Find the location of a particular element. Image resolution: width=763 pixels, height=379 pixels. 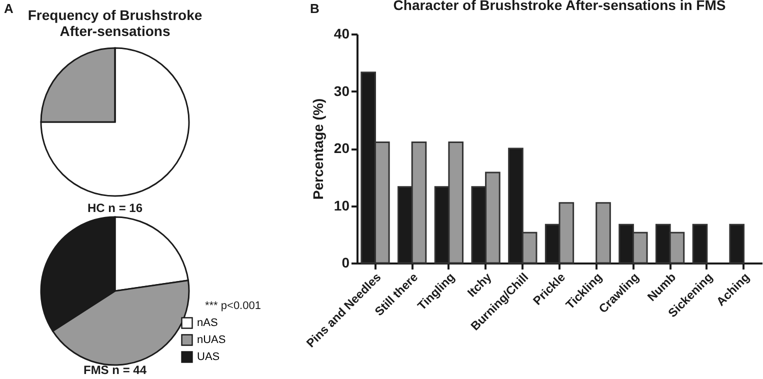

text: A is located at coordinates (9, 8).